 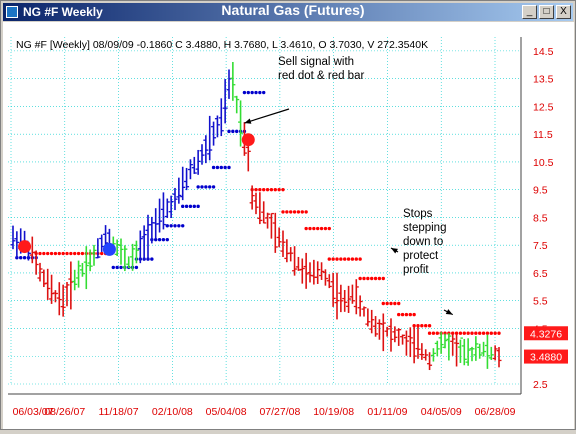 I want to click on annotation-text: stepping, so click(x=424, y=228).